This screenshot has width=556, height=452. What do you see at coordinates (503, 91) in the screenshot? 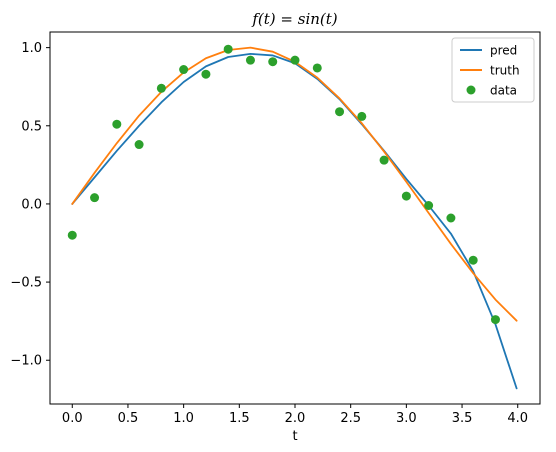
I see `legend-label-data: data` at bounding box center [503, 91].